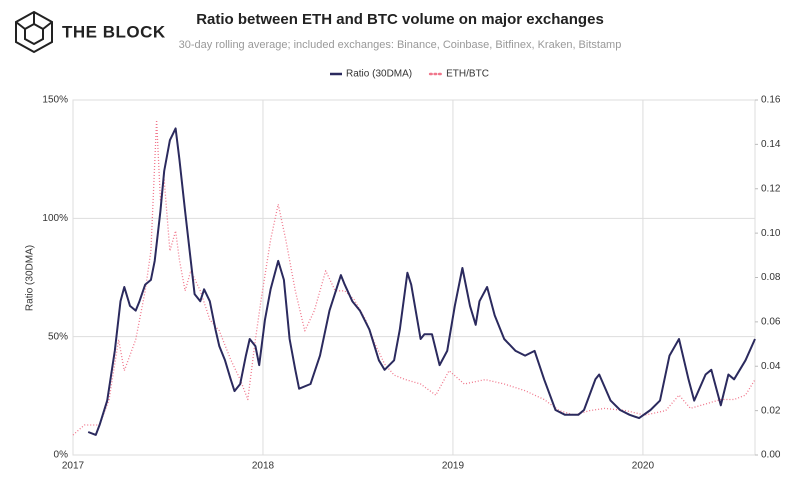 This screenshot has width=800, height=481. What do you see at coordinates (643, 466) in the screenshot?
I see `x-tick-label: 2020` at bounding box center [643, 466].